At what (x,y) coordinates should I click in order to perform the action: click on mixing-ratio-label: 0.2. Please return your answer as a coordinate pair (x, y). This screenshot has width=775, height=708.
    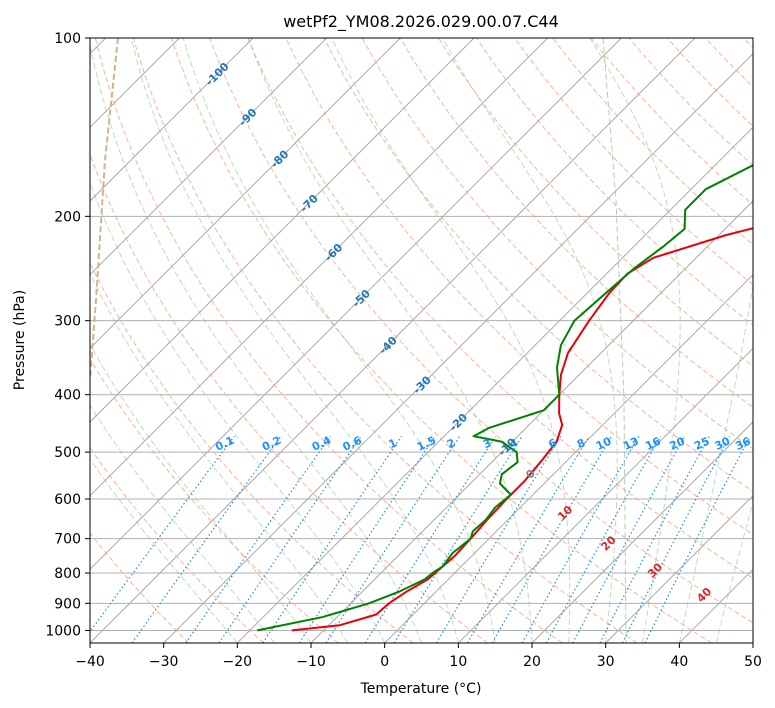
    Looking at the image, I should click on (271, 444).